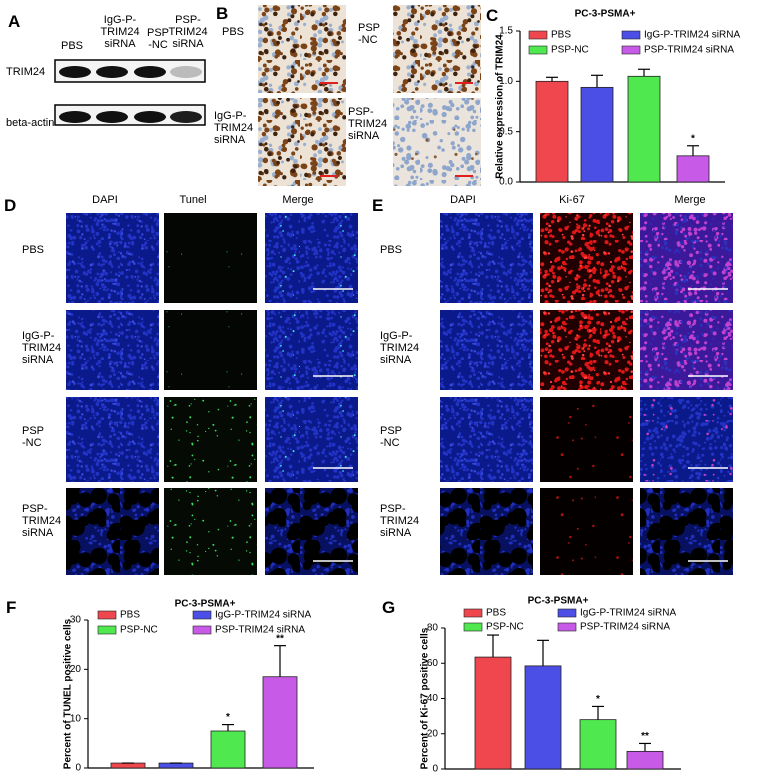  I want to click on panel-label: C, so click(492, 15).